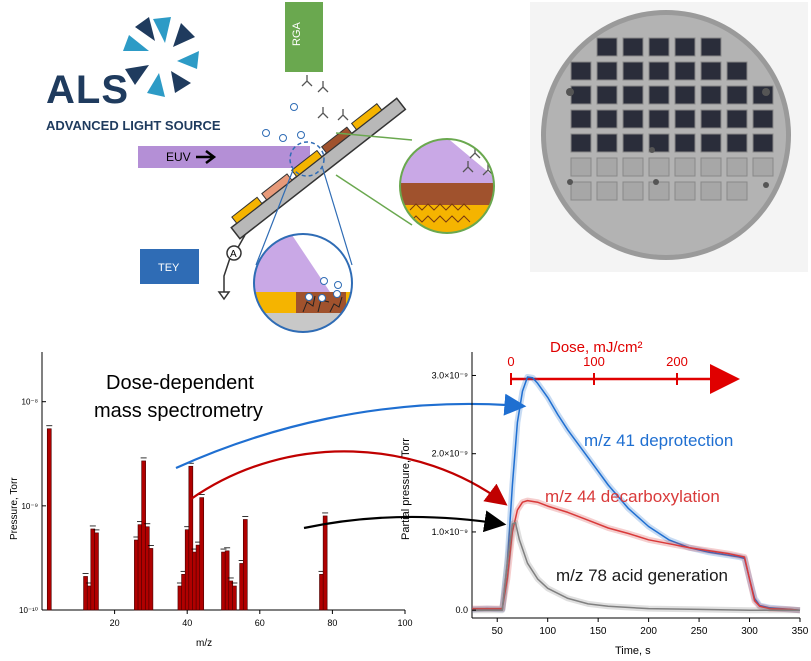 The image size is (811, 661). I want to click on mass-spec-x-tick-label: 100, so click(404, 623).